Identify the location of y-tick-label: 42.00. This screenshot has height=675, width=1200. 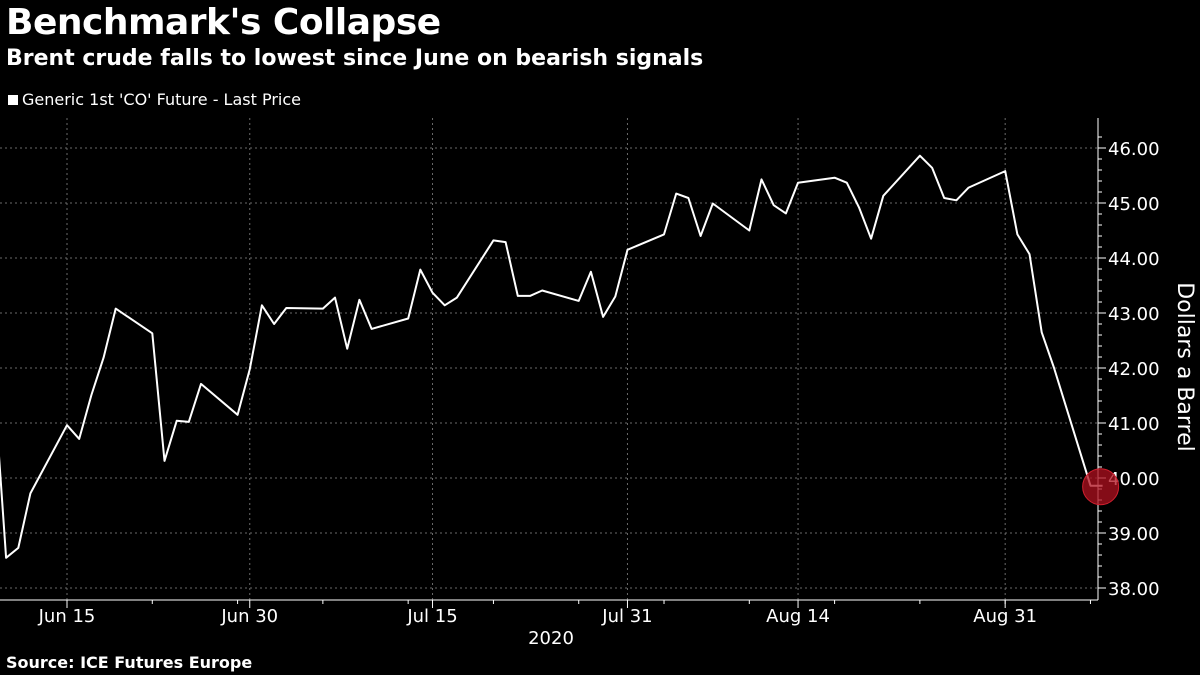
(1134, 369).